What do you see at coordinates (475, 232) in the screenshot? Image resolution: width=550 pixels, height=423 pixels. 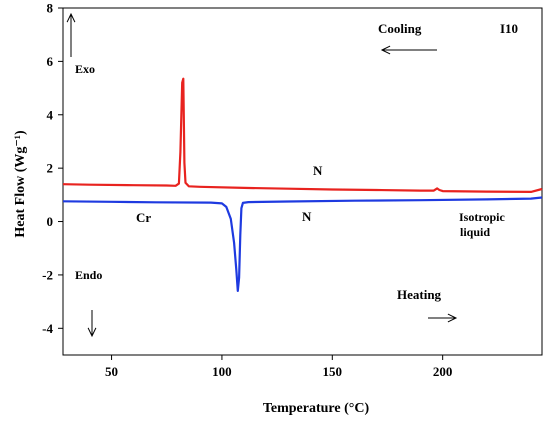 I see `liquid-label: liquid` at bounding box center [475, 232].